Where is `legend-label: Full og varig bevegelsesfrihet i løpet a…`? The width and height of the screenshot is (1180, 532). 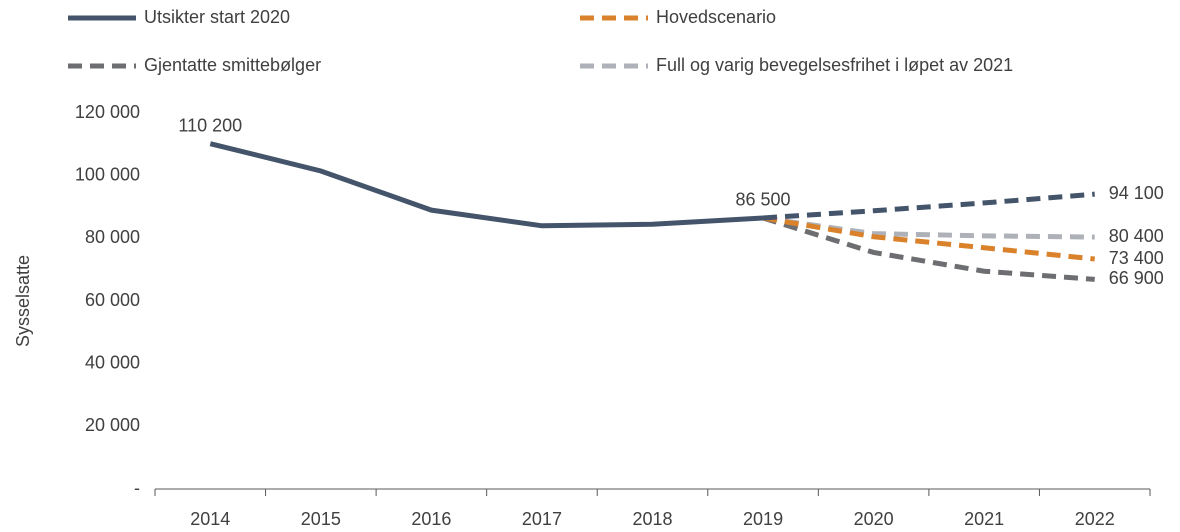
legend-label: Full og varig bevegelsesfrihet i løpet a… is located at coordinates (834, 65).